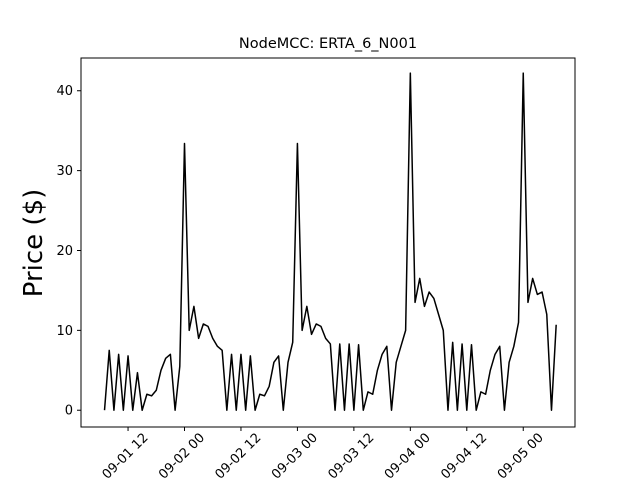 This screenshot has width=640, height=480. I want to click on y-axis-label: Price ($), so click(34, 243).